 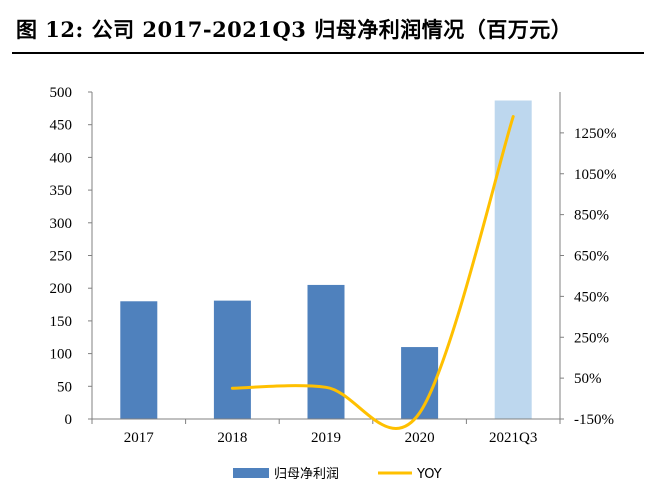 What do you see at coordinates (595, 175) in the screenshot?
I see `right-tick-label: 1050%` at bounding box center [595, 175].